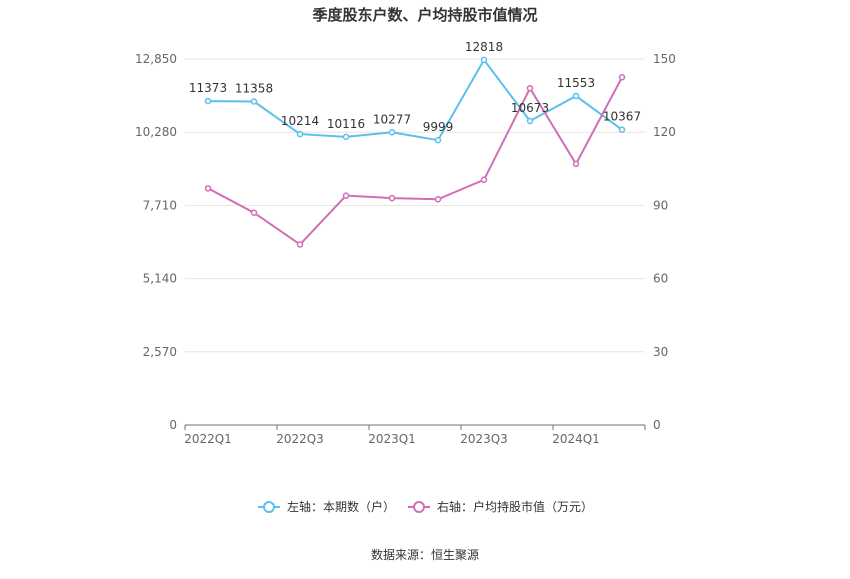  What do you see at coordinates (160, 279) in the screenshot?
I see `left-axis-tick-label: 5,140` at bounding box center [160, 279].